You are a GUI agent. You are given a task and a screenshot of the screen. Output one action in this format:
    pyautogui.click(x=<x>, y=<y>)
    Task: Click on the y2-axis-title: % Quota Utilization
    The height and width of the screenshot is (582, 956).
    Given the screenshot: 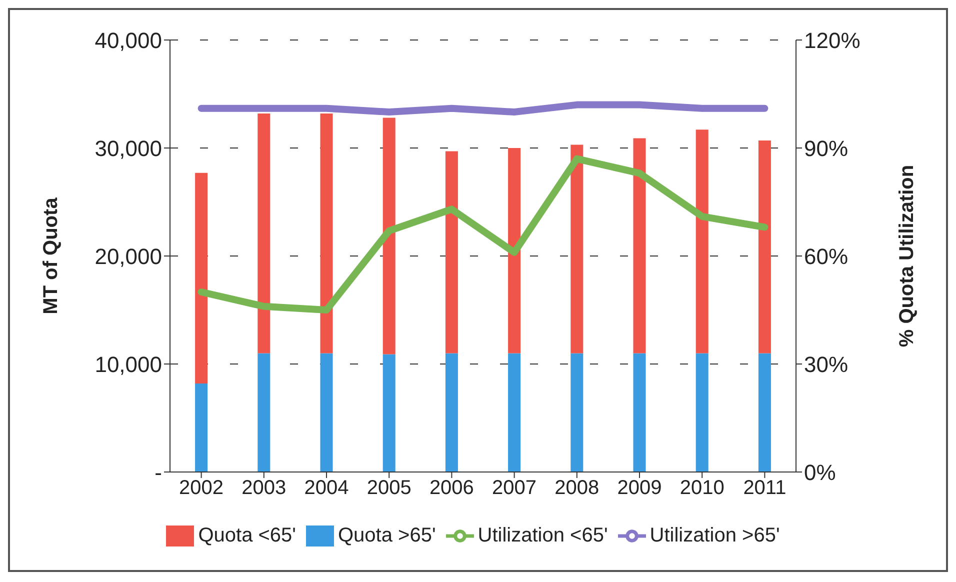 What is the action you would take?
    pyautogui.click(x=907, y=256)
    